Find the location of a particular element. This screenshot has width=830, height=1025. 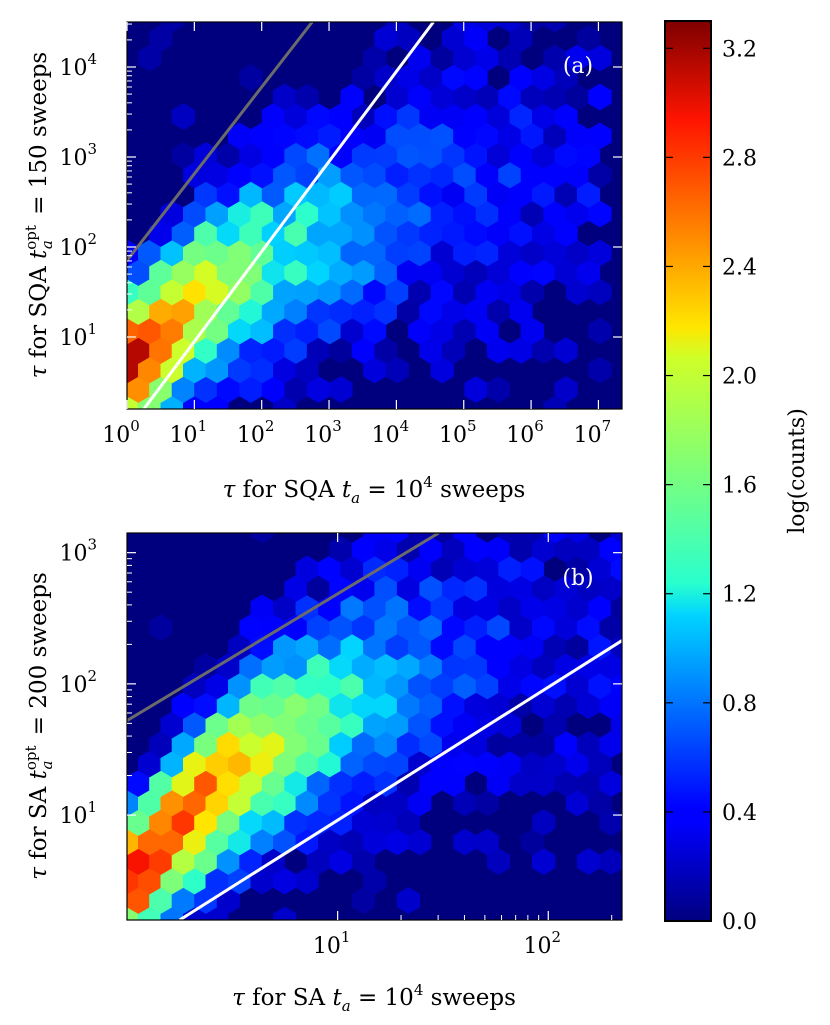

svg-text: τ for SQA topta = 150 sweeps is located at coordinates (39, 215).